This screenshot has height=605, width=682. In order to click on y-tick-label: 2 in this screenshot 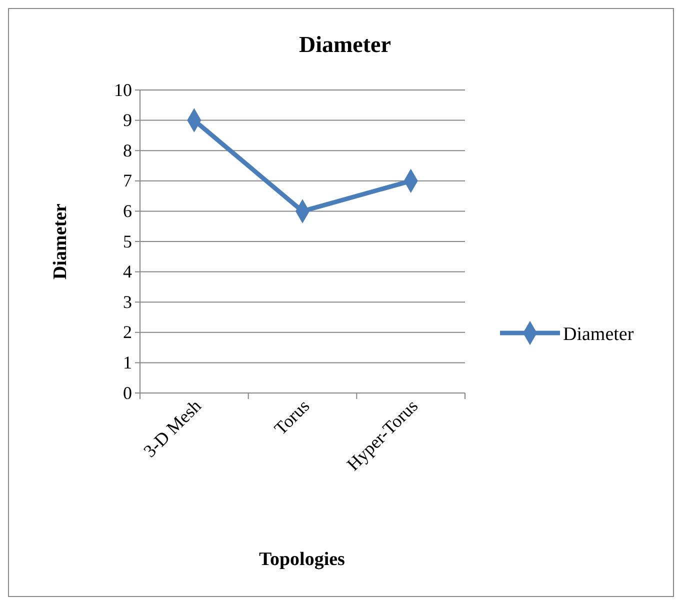, I will do `click(127, 332)`.